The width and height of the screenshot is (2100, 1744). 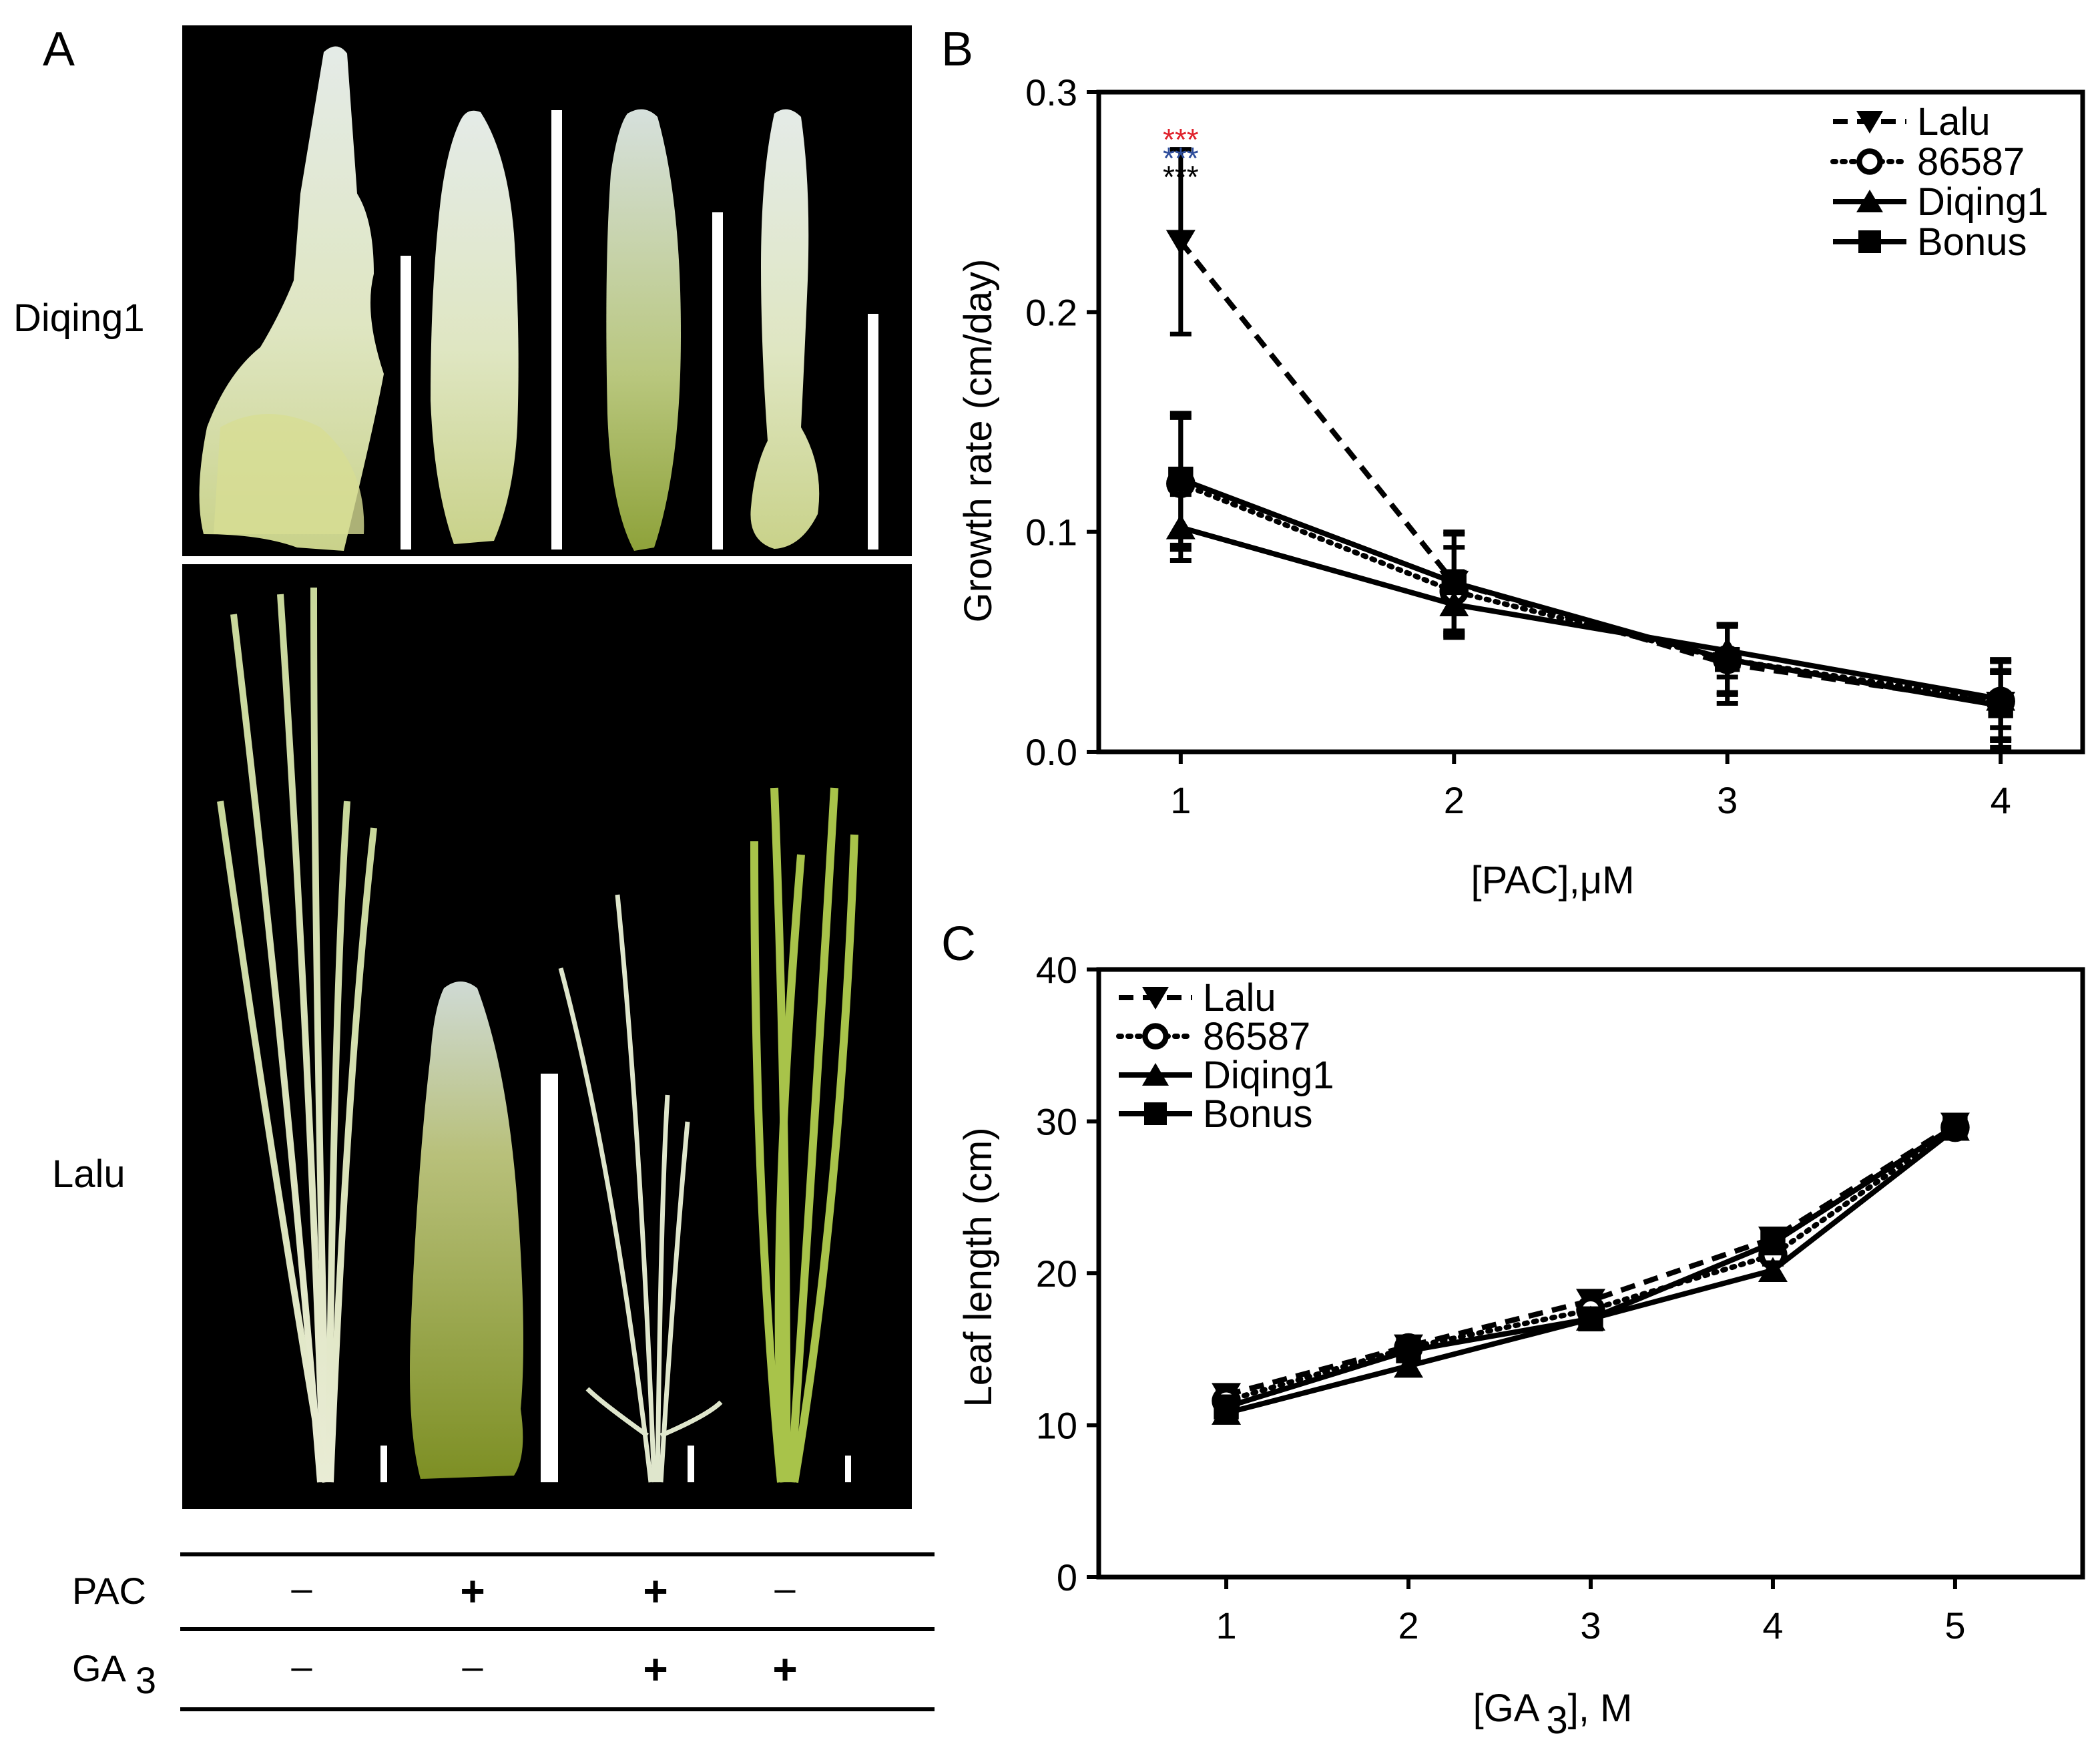 I want to click on chart-b-series-lalu-line, so click(x=1589, y=473).